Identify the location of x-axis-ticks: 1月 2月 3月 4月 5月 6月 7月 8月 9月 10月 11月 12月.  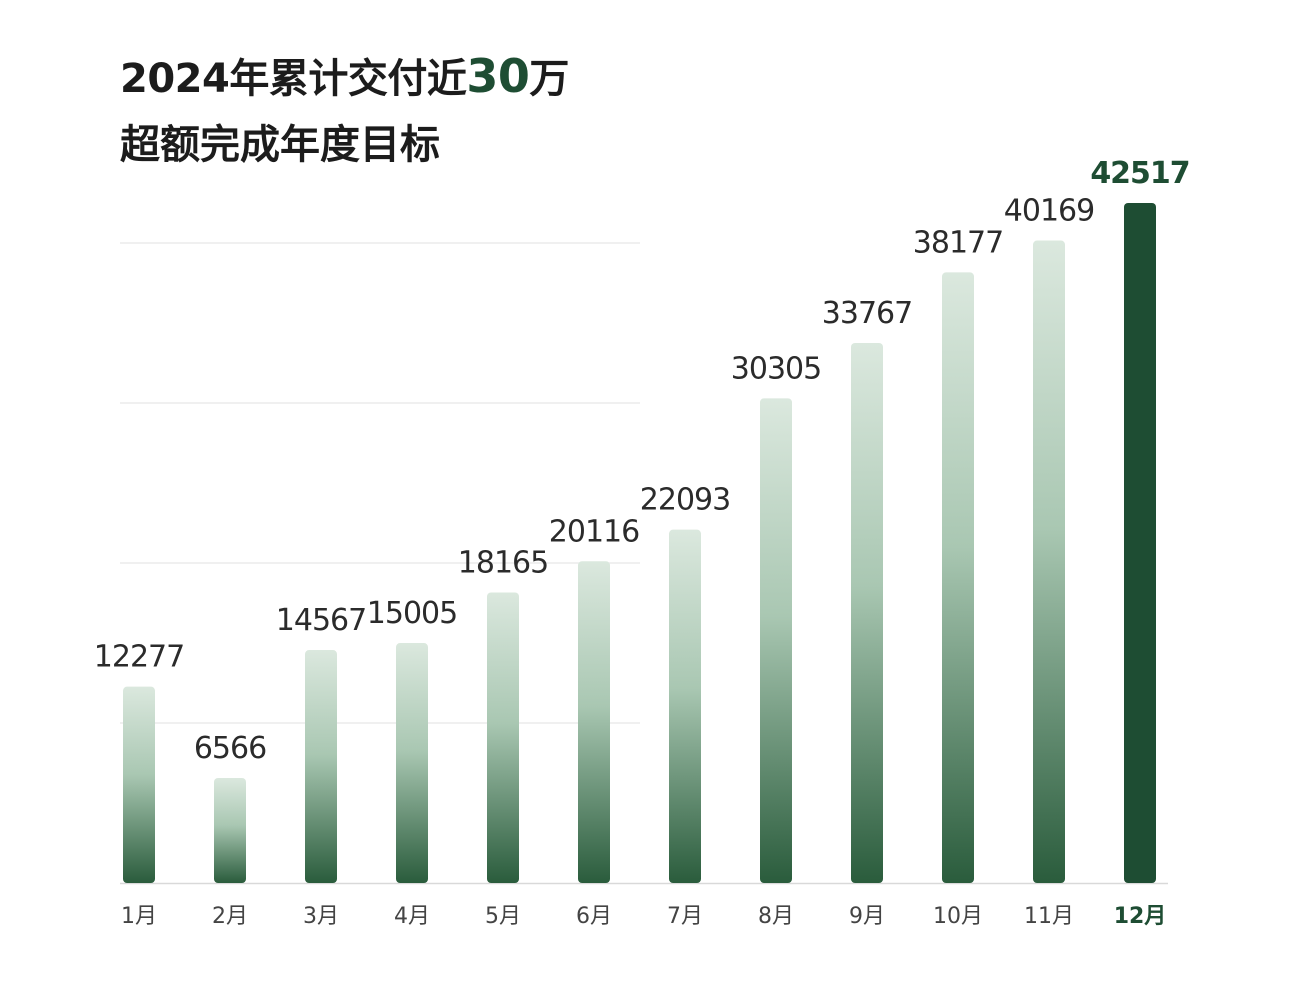
(643, 916).